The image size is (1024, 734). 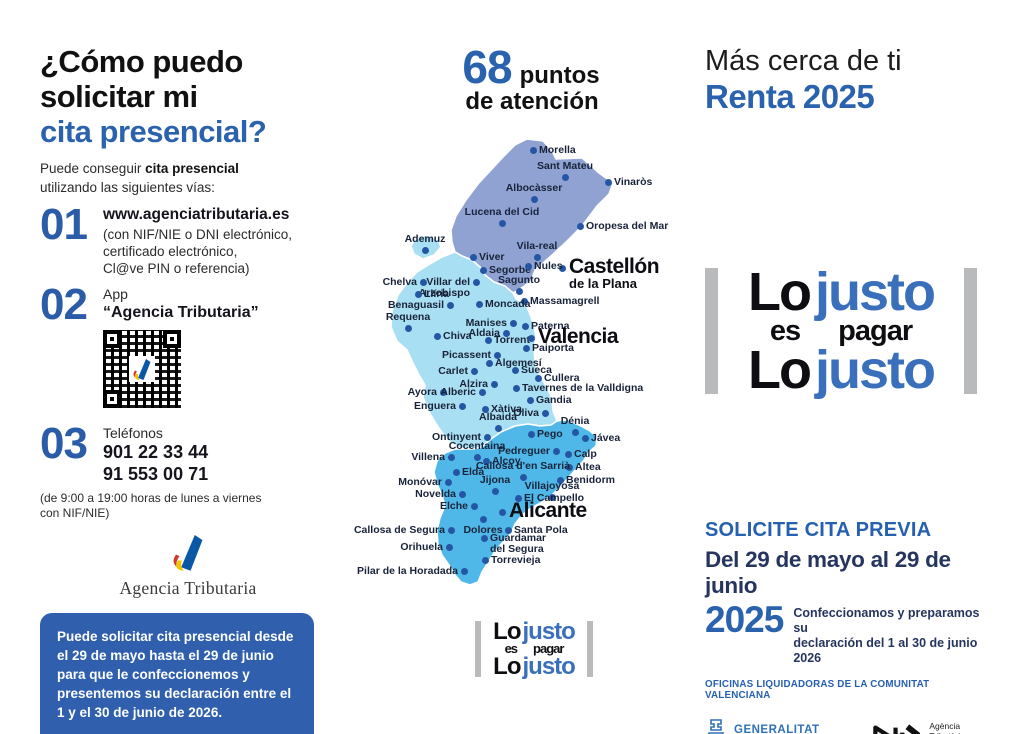 I want to click on aeat-logo: Agencia Tributaria, so click(x=188, y=566).